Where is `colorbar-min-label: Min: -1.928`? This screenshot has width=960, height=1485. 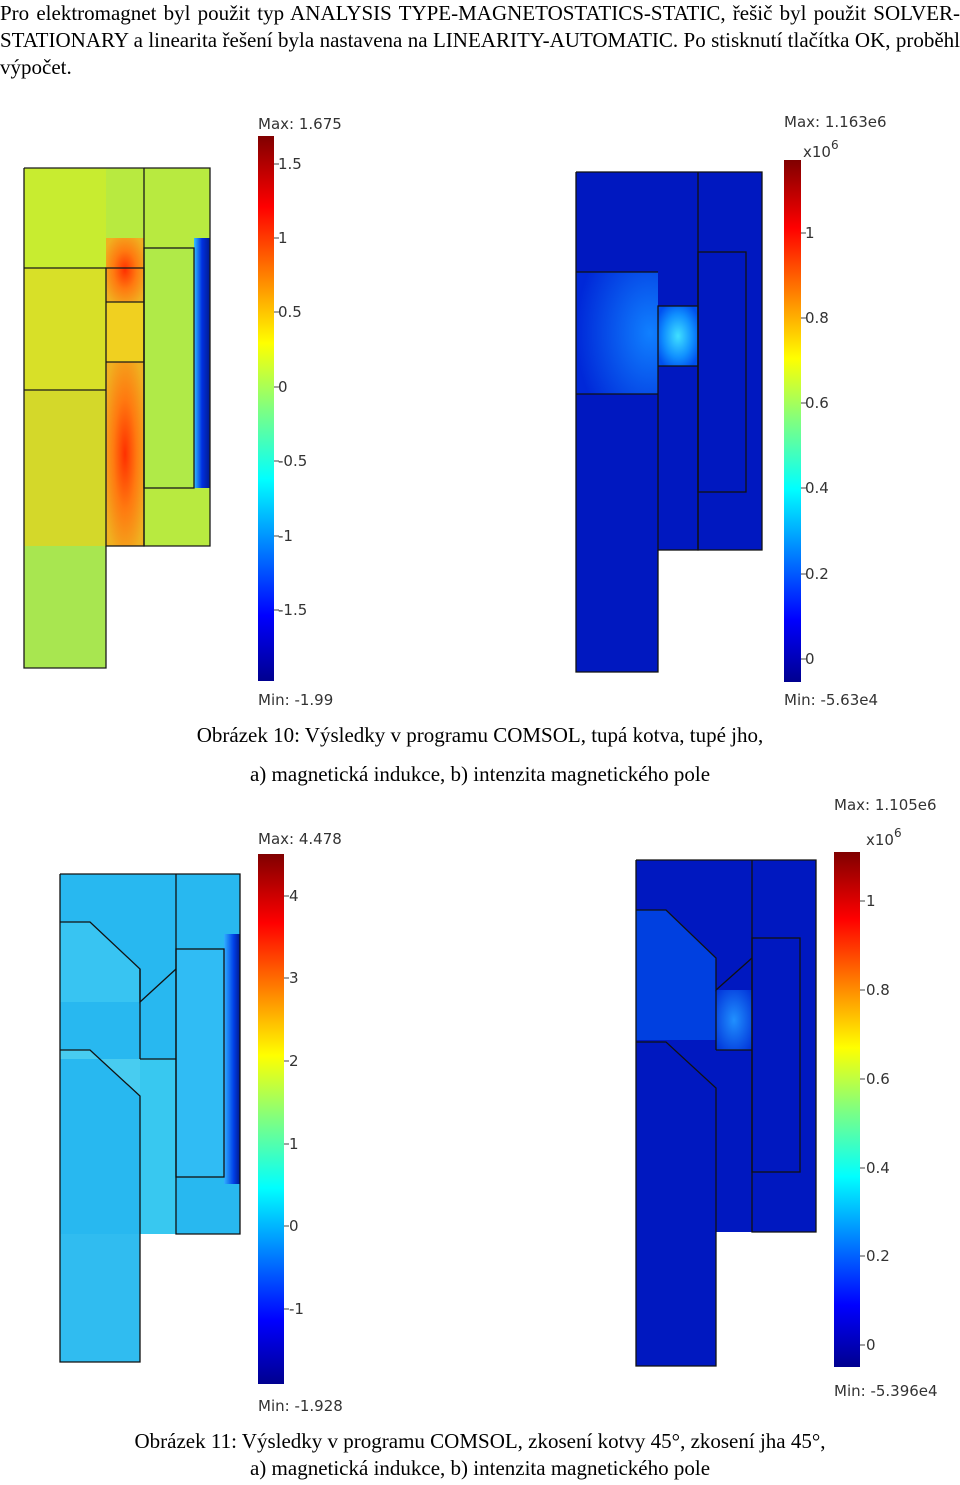 colorbar-min-label: Min: -1.928 is located at coordinates (300, 1406).